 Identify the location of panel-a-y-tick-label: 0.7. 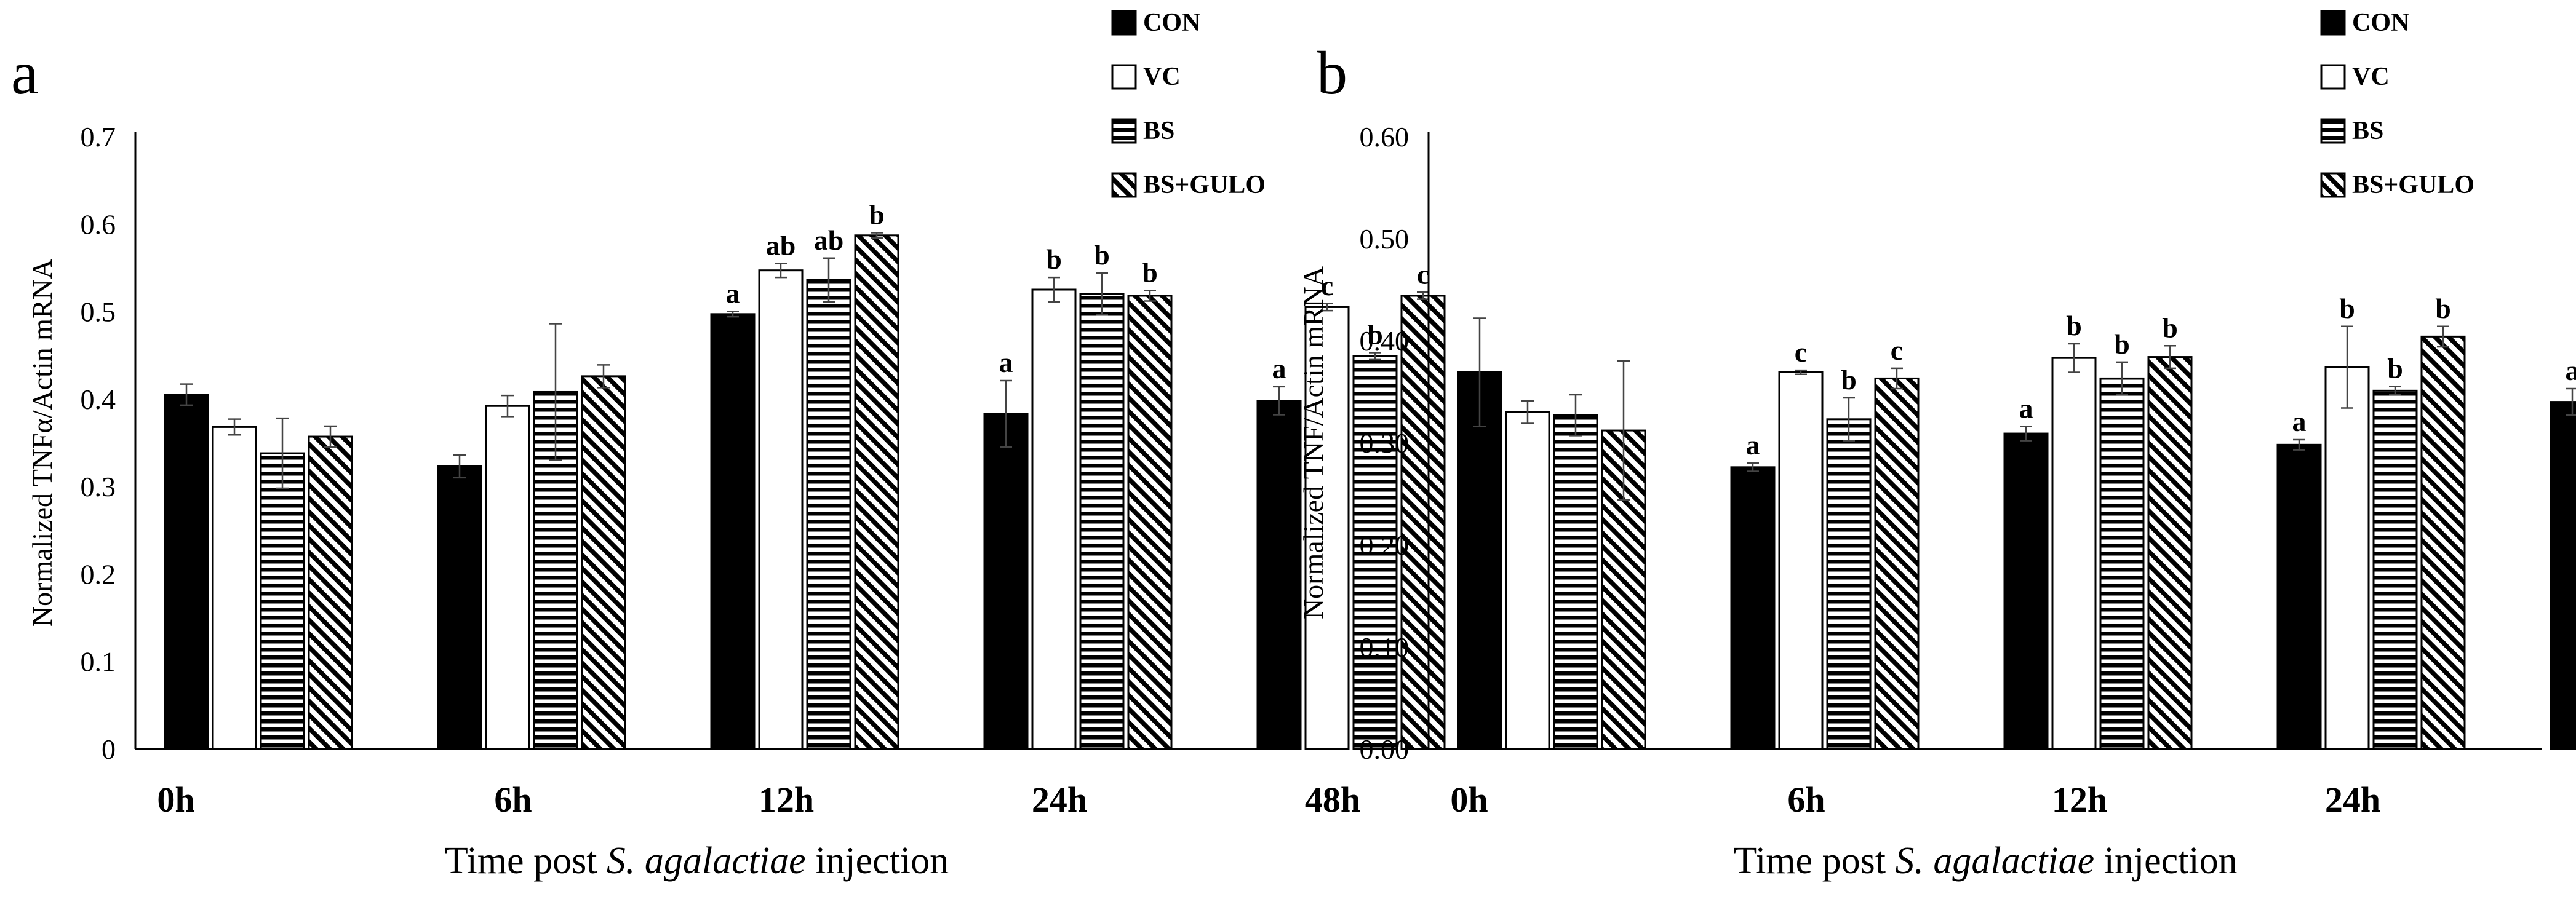
(98, 137).